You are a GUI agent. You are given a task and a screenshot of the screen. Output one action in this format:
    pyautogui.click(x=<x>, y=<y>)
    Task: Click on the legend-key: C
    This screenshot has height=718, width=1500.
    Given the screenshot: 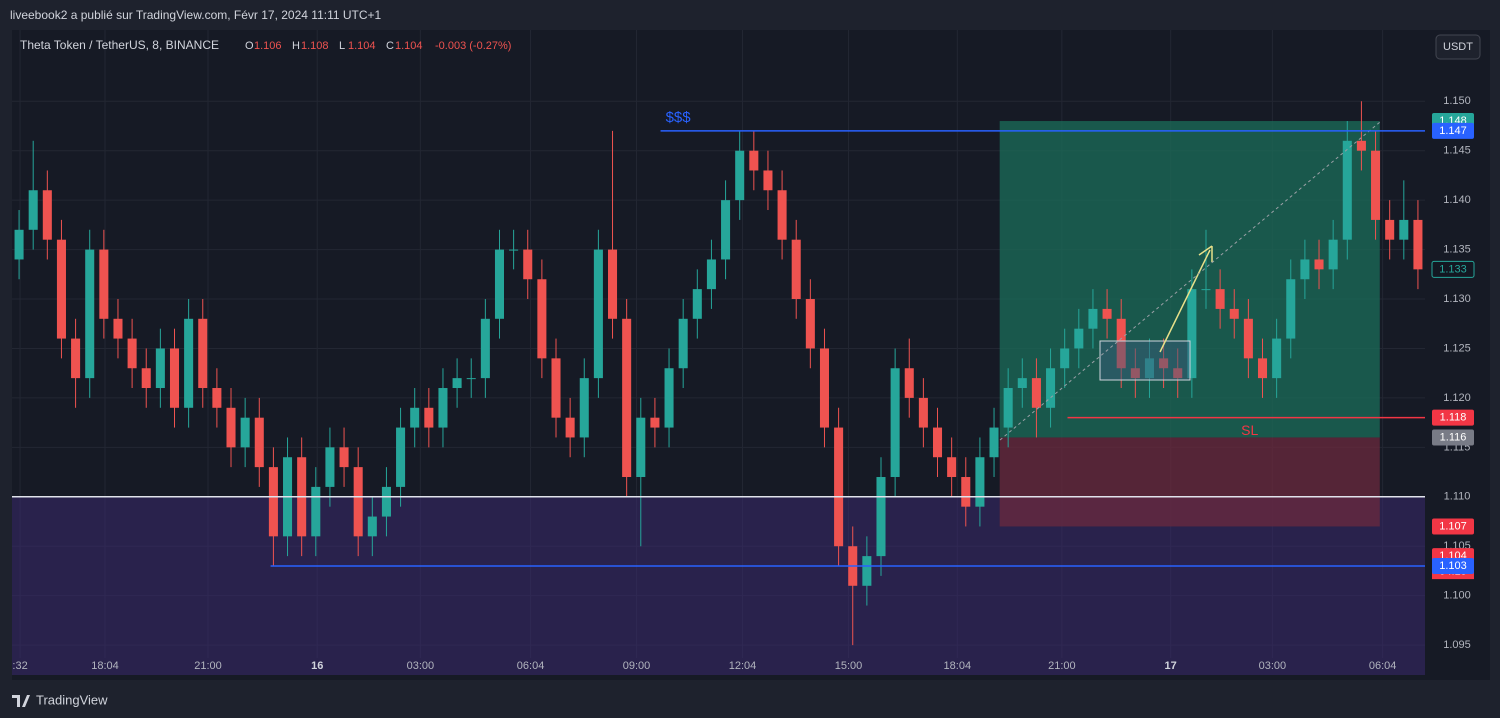 What is the action you would take?
    pyautogui.click(x=390, y=46)
    